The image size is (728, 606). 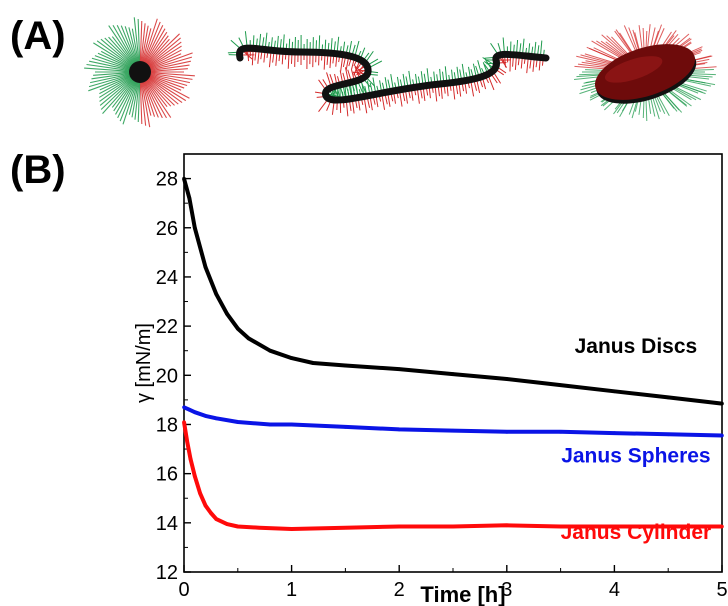 I want to click on x-tick-label: 0, so click(x=183, y=590).